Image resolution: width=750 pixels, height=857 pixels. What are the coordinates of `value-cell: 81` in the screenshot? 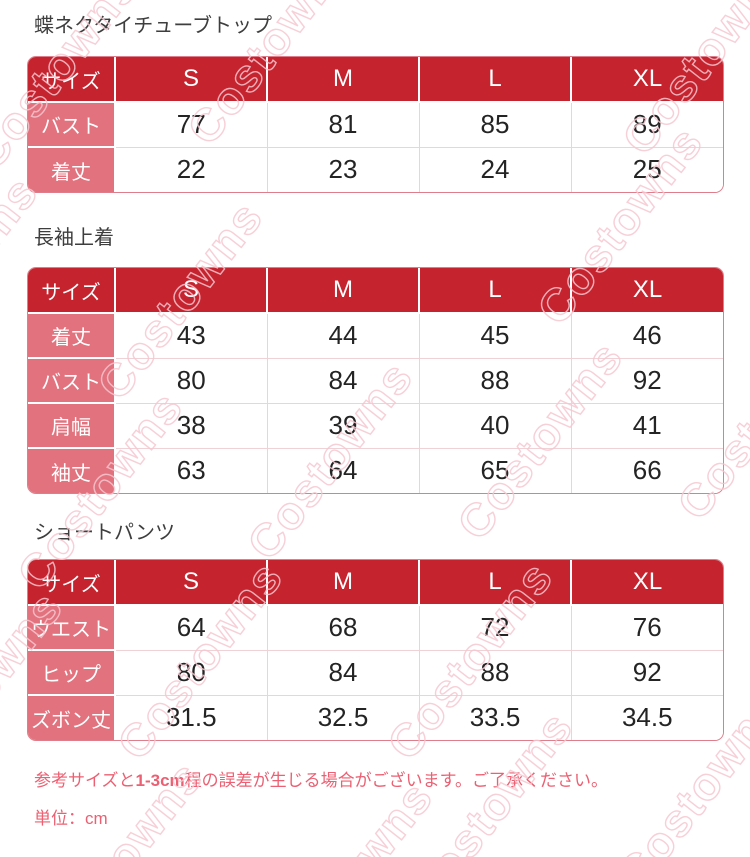 It's located at (342, 124).